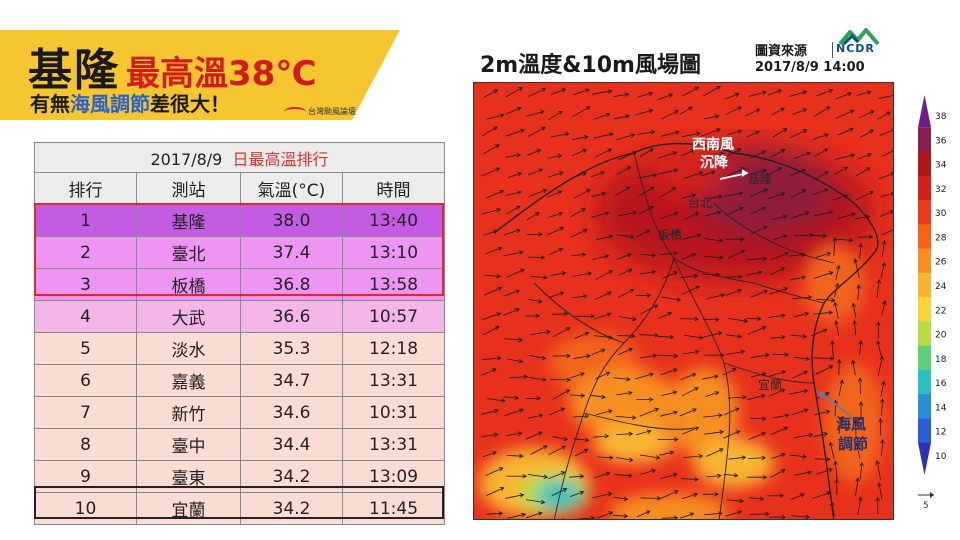 Image resolution: width=960 pixels, height=540 pixels. What do you see at coordinates (941, 287) in the screenshot?
I see `colorbar-ticks: 38 36 34 32 30 28 26 24 22 20 18 16 14 12 10` at bounding box center [941, 287].